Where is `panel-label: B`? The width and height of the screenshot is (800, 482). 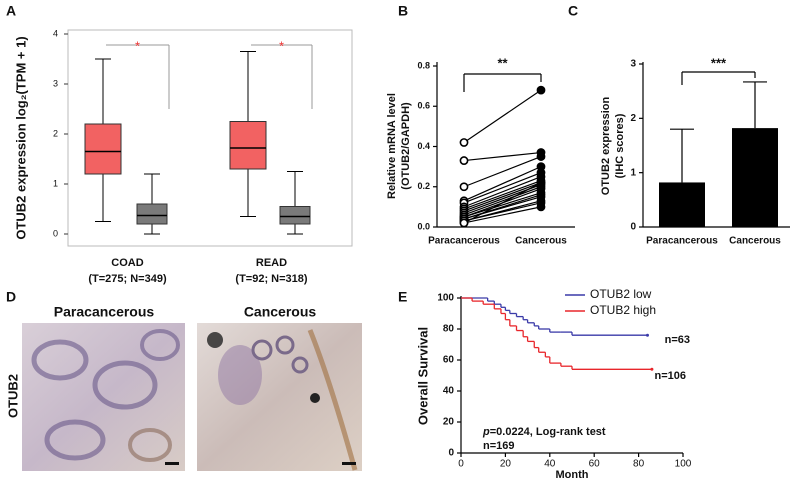
panel-label: B is located at coordinates (403, 11).